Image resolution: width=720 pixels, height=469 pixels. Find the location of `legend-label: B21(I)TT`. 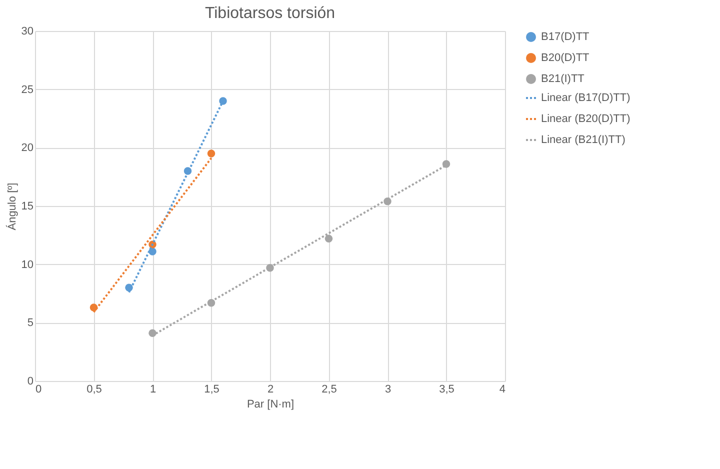

legend-label: B21(I)TT is located at coordinates (563, 79).